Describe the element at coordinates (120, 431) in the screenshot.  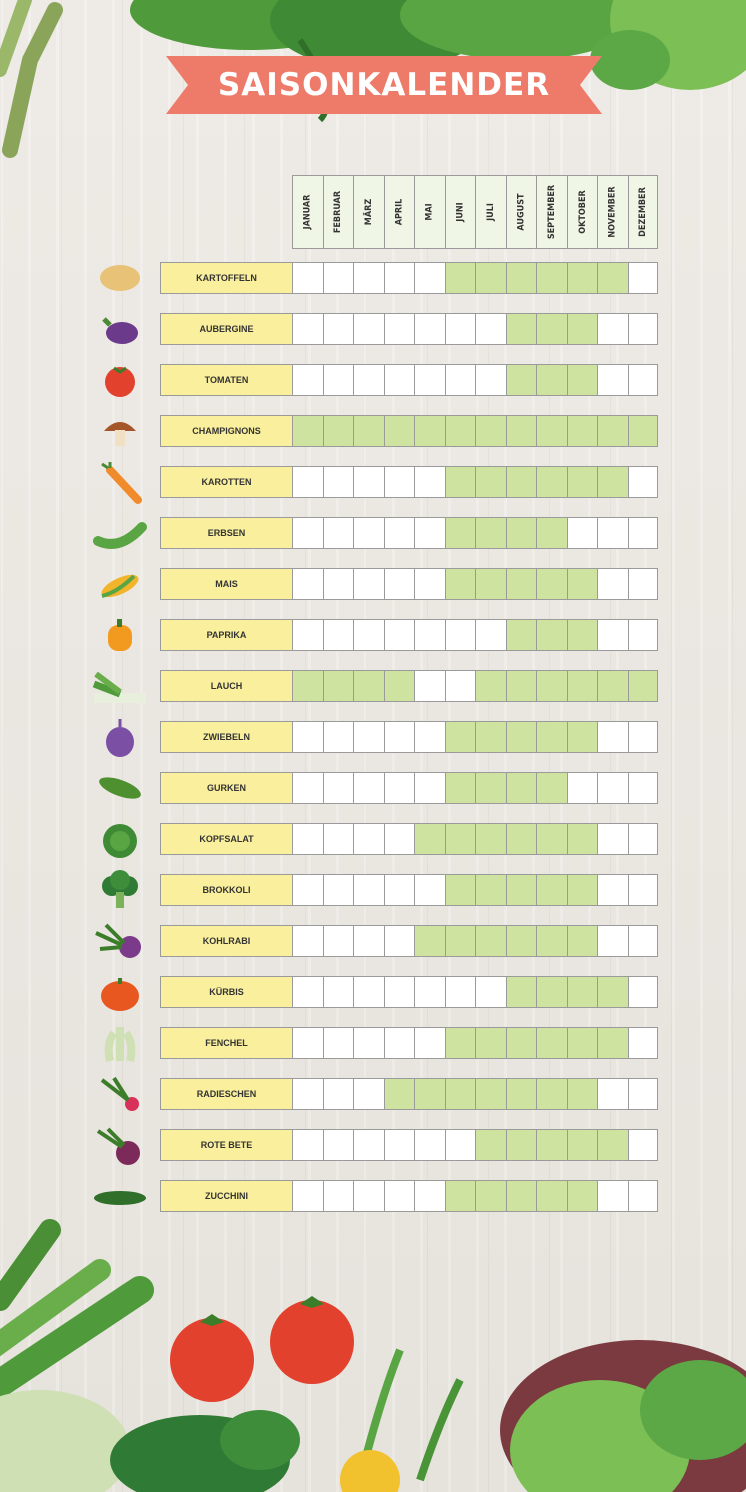
I see `mushroom-icon` at that location.